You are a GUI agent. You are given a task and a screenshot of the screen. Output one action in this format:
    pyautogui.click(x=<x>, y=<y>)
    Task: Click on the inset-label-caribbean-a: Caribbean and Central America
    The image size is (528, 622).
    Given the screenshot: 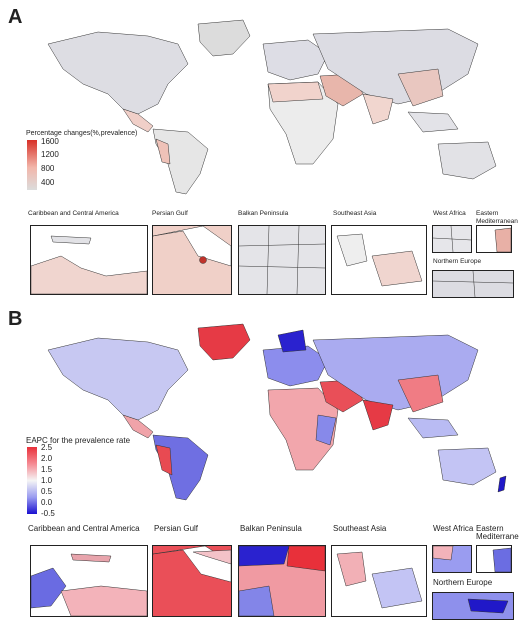 What is the action you would take?
    pyautogui.click(x=73, y=213)
    